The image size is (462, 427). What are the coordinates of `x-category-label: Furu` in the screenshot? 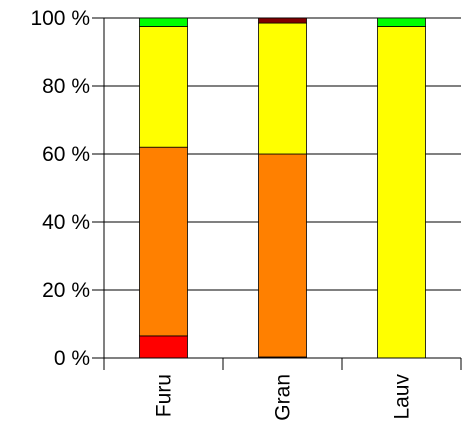 It's located at (164, 395).